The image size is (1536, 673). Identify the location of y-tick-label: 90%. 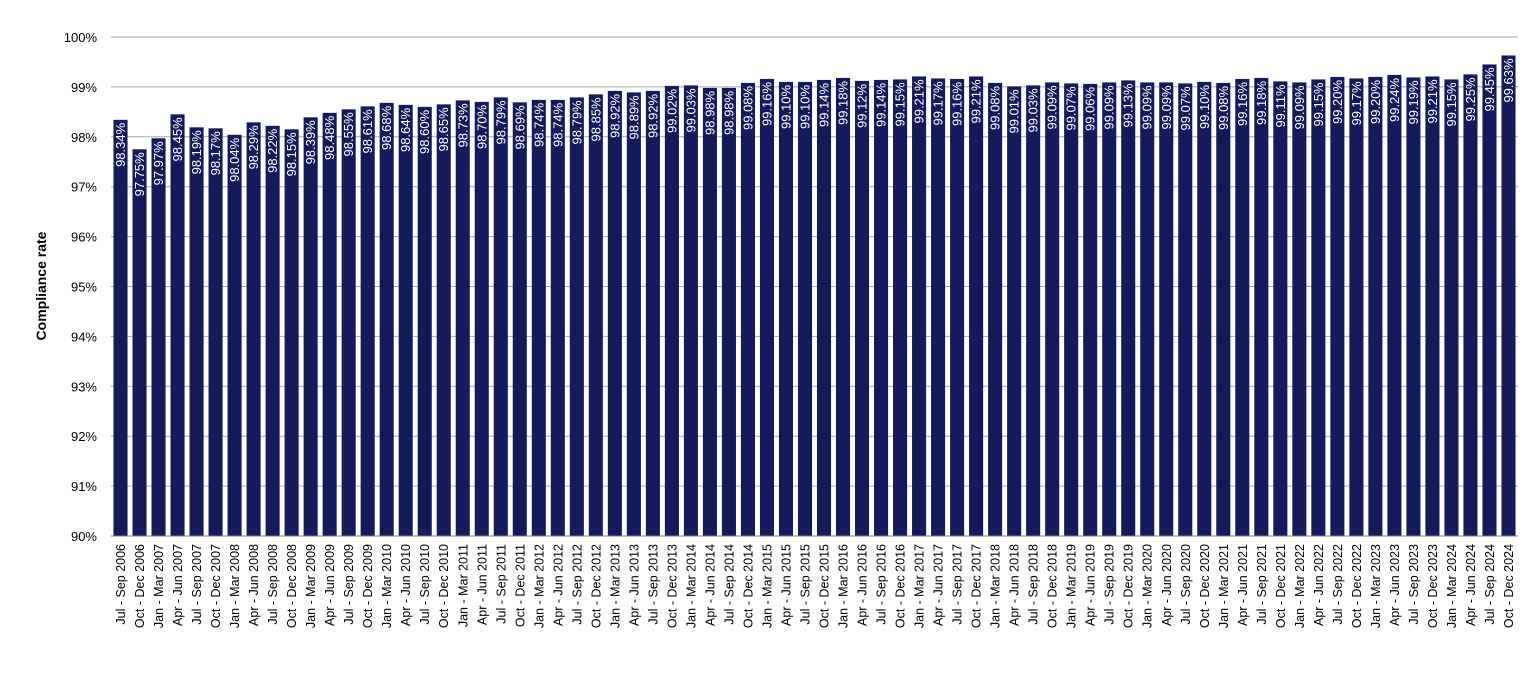
(84, 536).